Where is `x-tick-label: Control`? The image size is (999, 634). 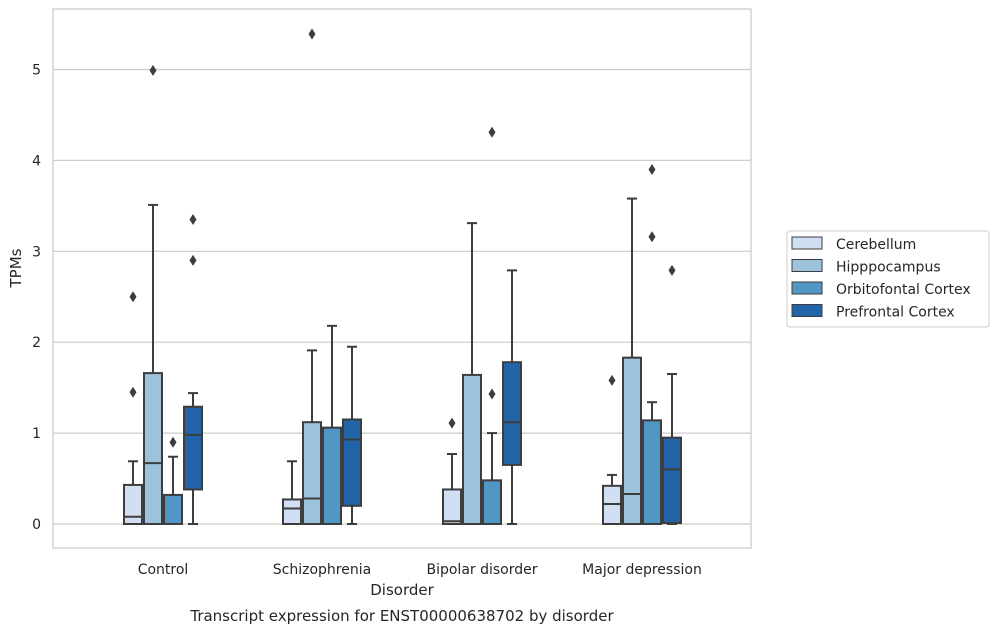
x-tick-label: Control is located at coordinates (163, 570).